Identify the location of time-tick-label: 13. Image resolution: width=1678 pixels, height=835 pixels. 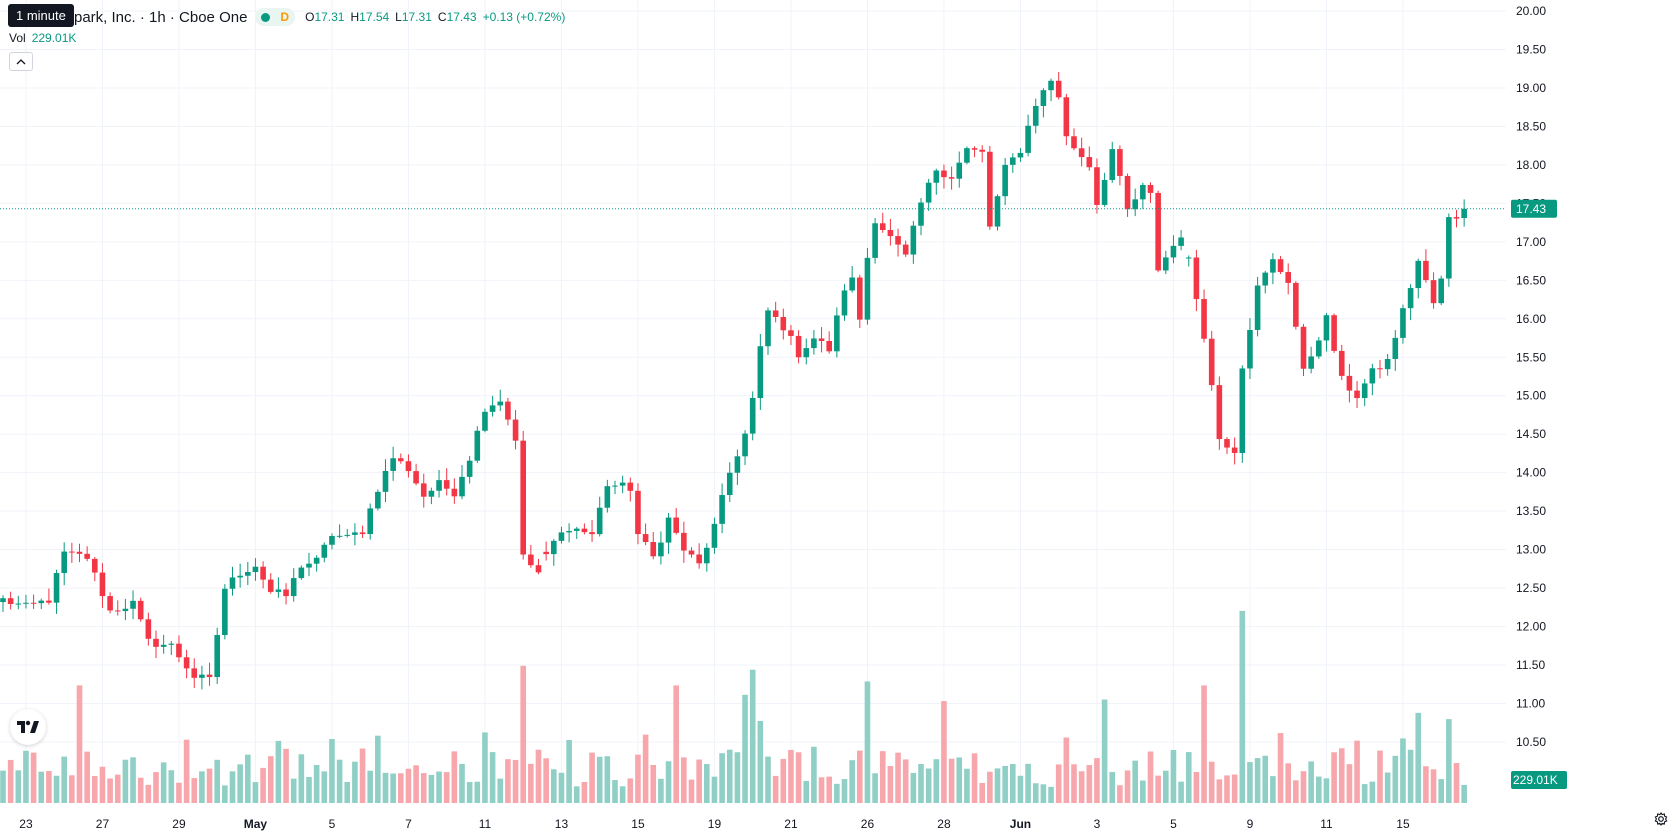
(562, 824).